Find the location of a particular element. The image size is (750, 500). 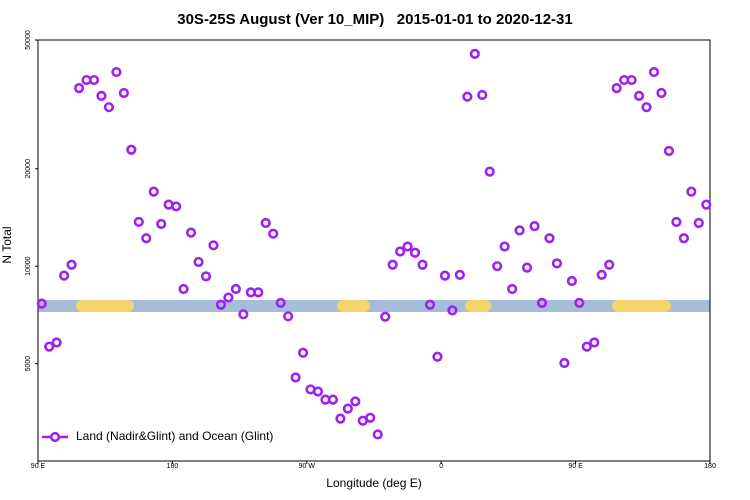

surface-band is located at coordinates (374, 306).